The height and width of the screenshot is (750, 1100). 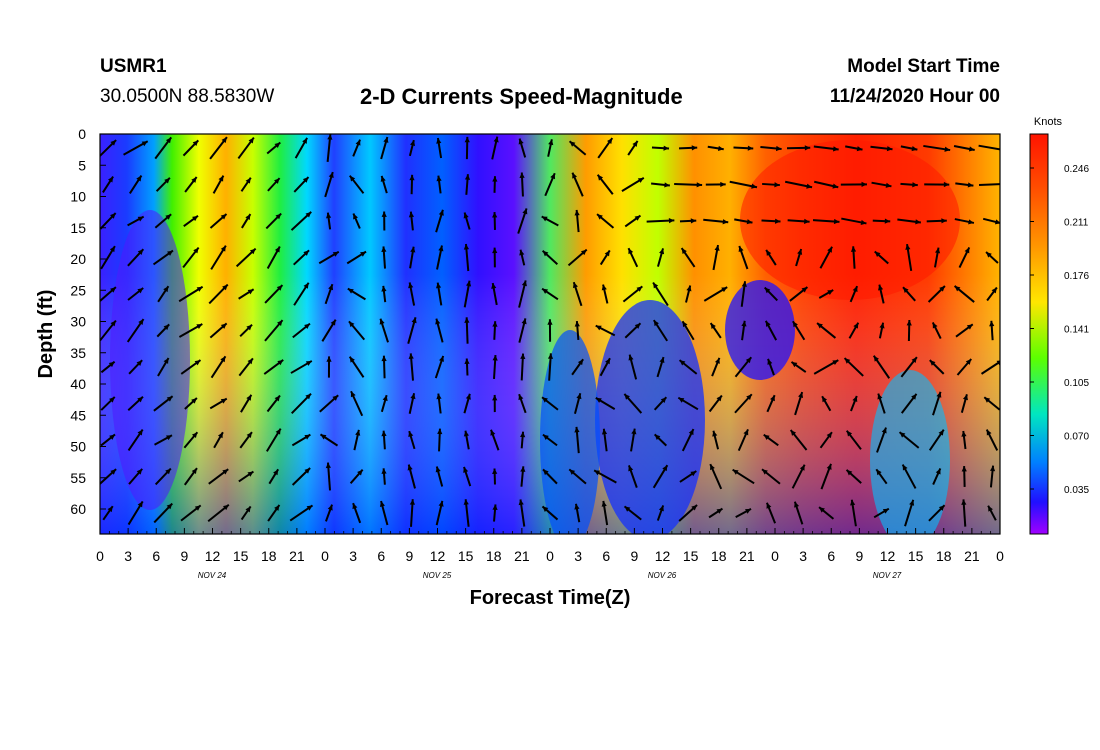 I want to click on colorbar-ticks: 0.246 0.211 0.176 0.141 0.105 0.070 0.035, so click(x=1059, y=330).